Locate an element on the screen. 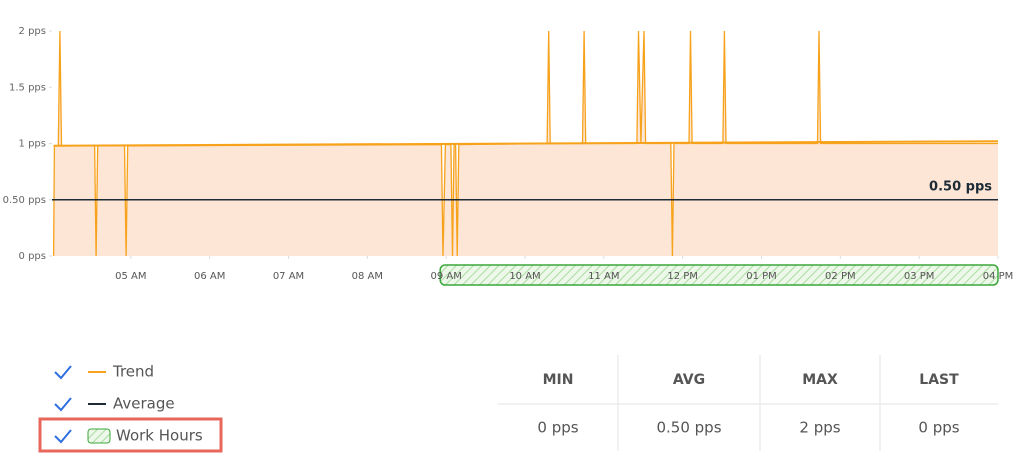  x-tick-label: 07 AM is located at coordinates (288, 276).